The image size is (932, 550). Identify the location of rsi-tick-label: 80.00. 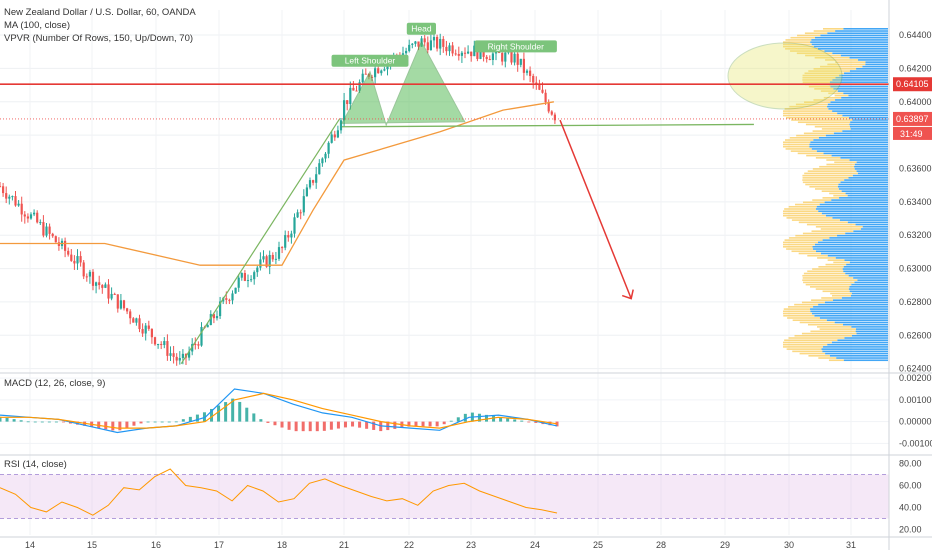
(910, 464).